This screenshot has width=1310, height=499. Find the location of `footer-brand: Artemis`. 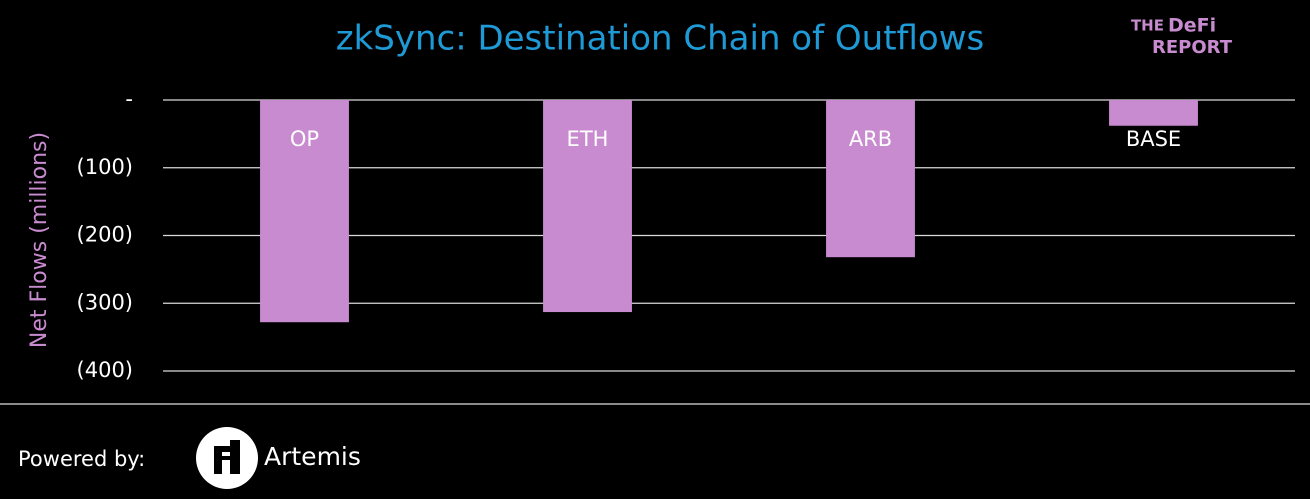

footer-brand: Artemis is located at coordinates (312, 456).